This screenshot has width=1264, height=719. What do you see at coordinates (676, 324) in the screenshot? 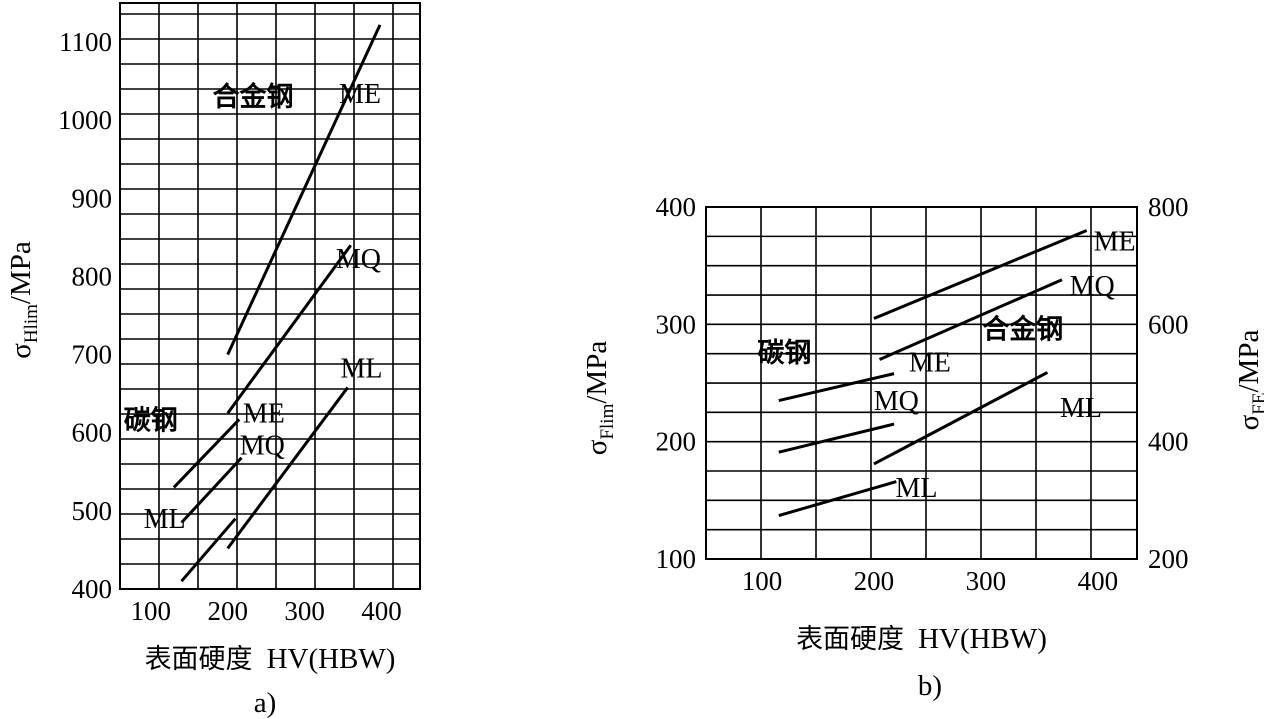
I see `y-tick-label: 300` at bounding box center [676, 324].